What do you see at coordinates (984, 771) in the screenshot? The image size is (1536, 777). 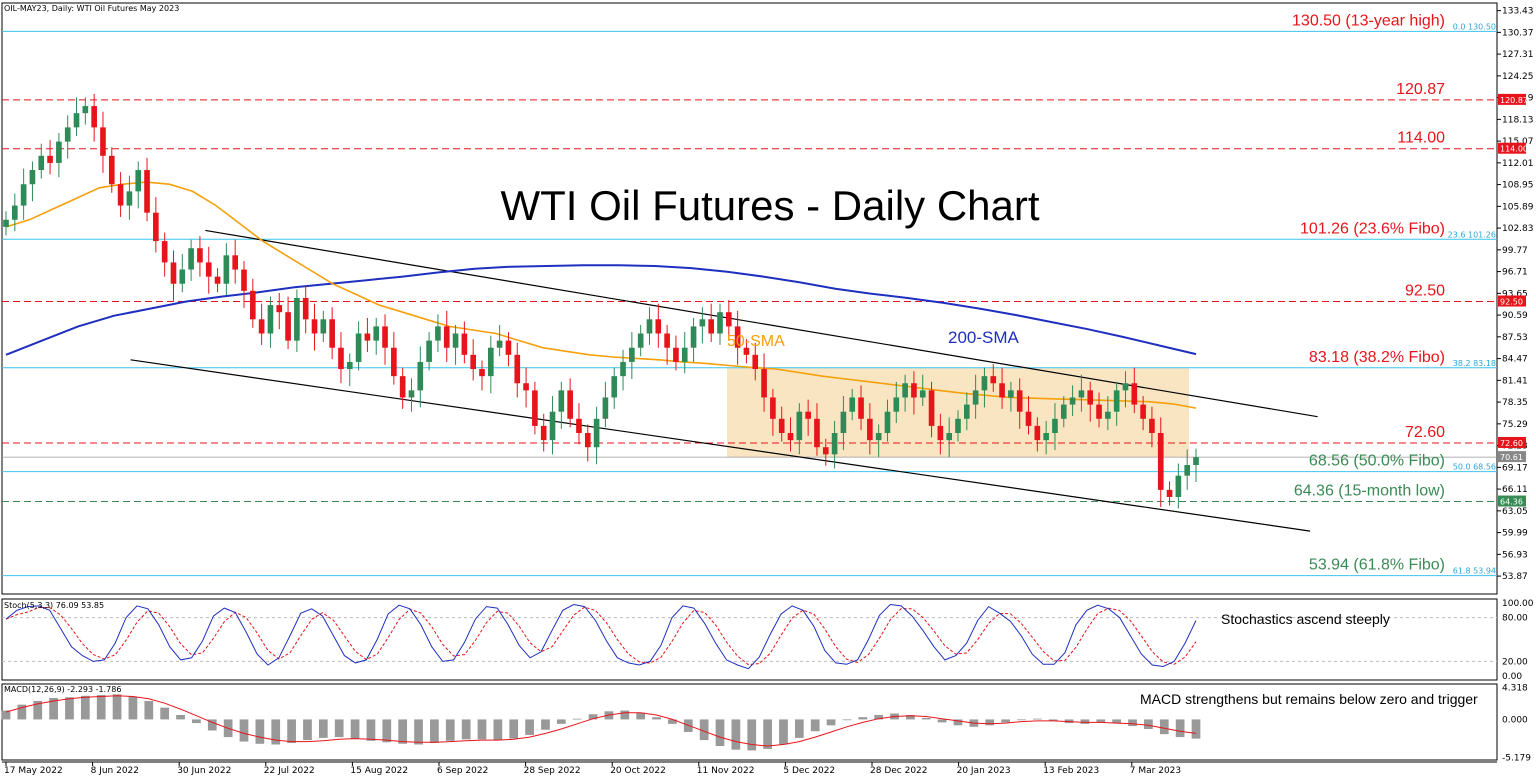 I see `x-tick-11: 20 Jan 2023` at bounding box center [984, 771].